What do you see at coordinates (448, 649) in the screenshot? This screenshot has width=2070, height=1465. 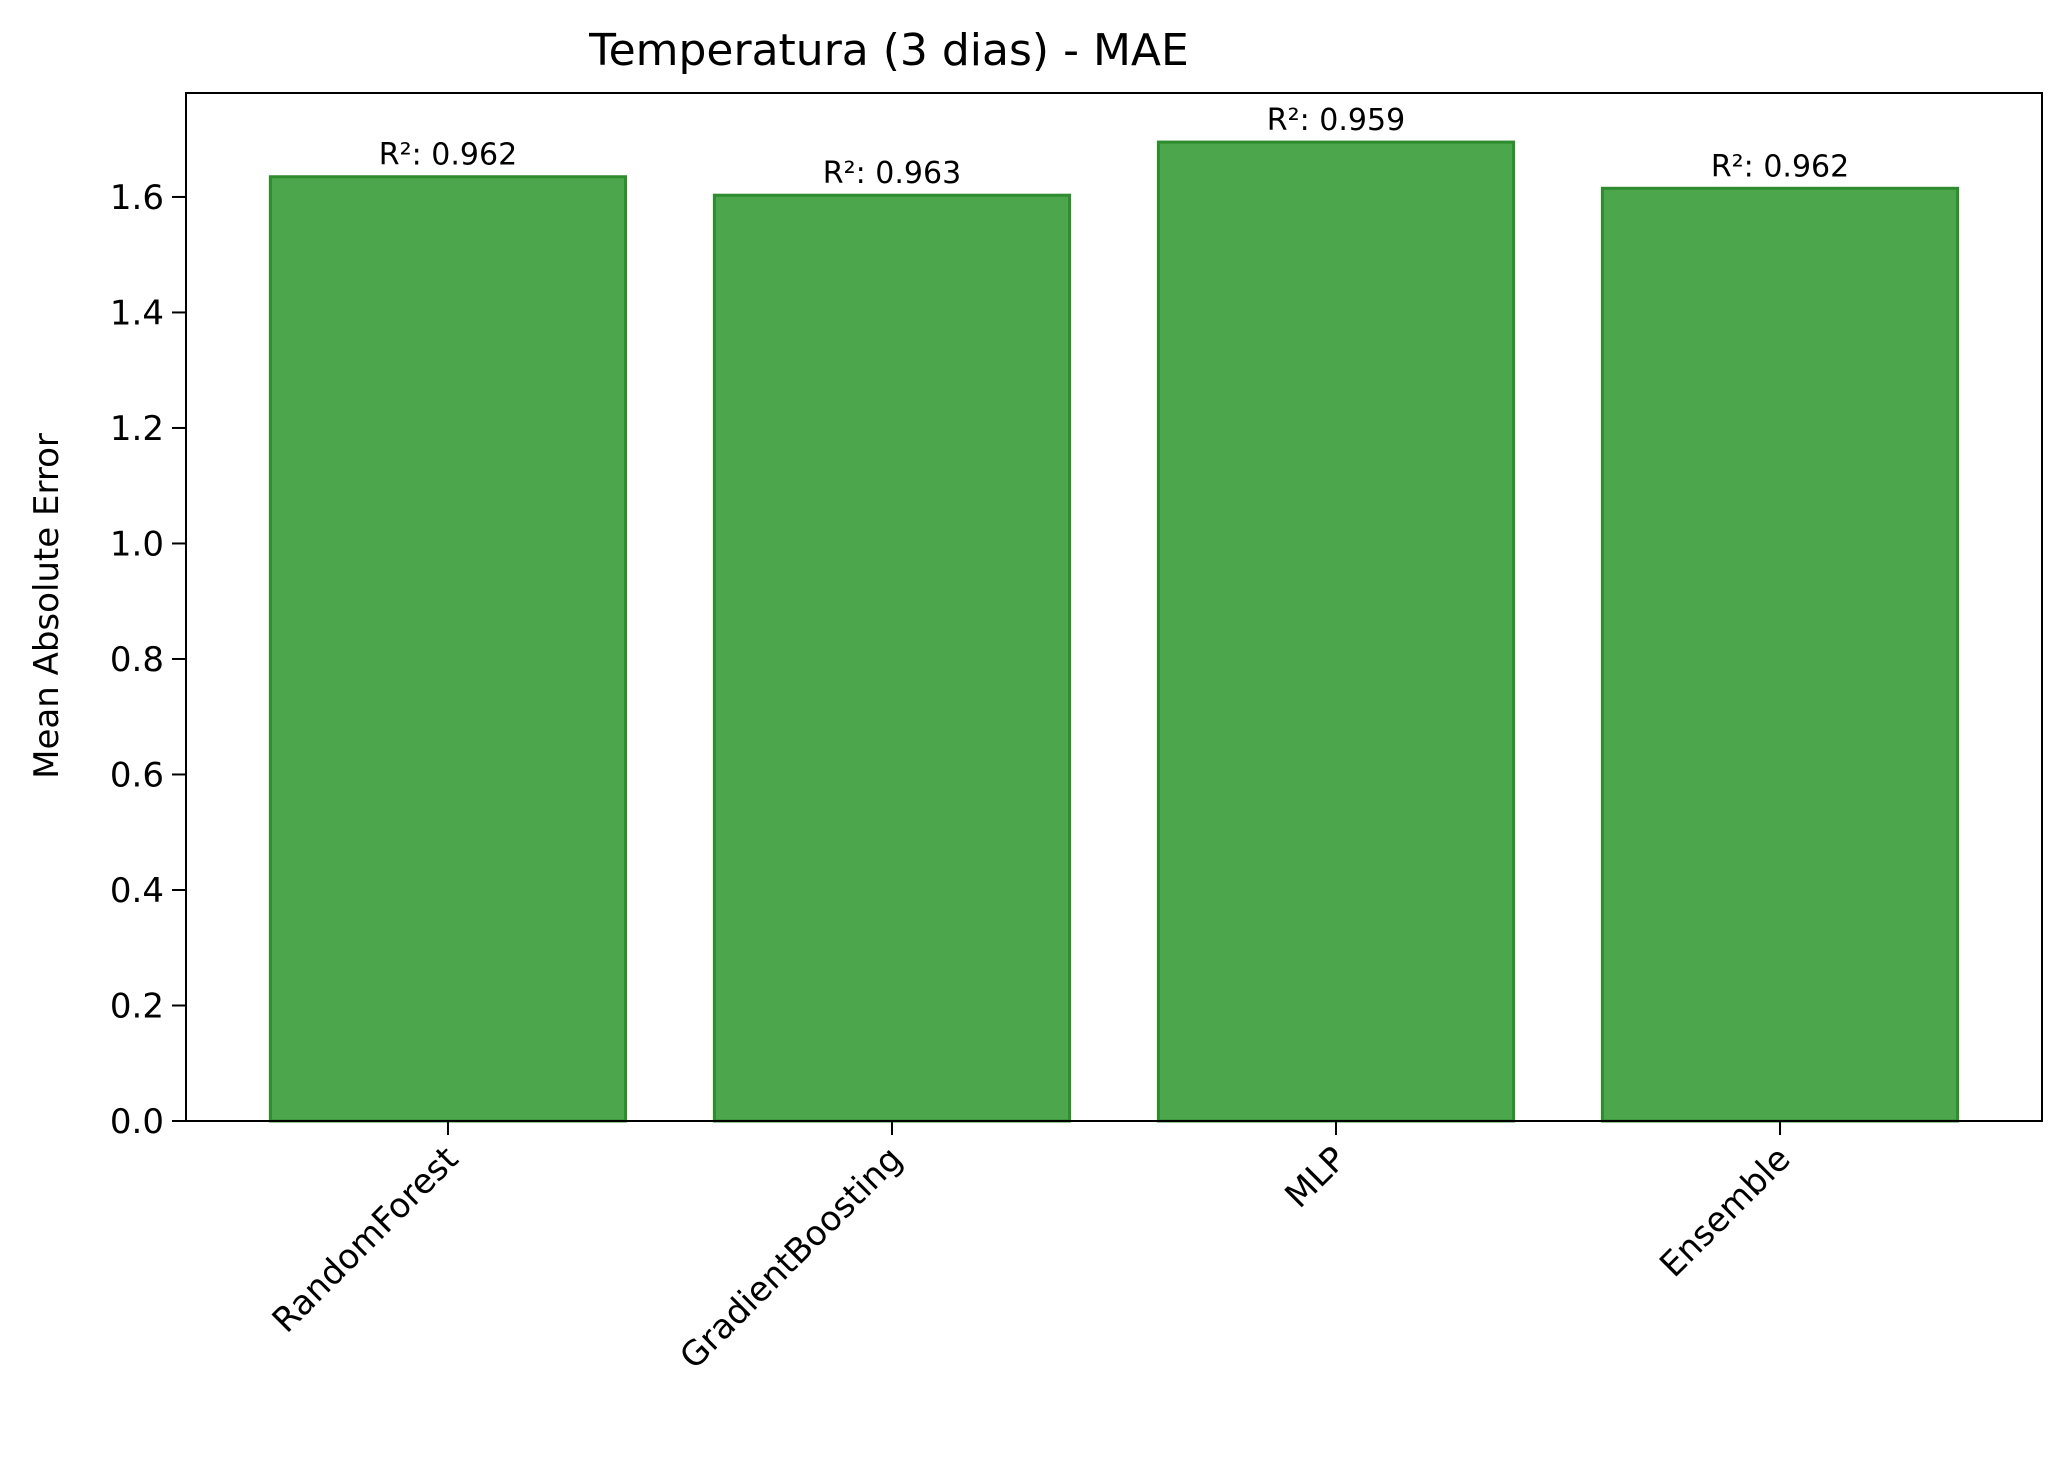 I see `bar-randomforest` at bounding box center [448, 649].